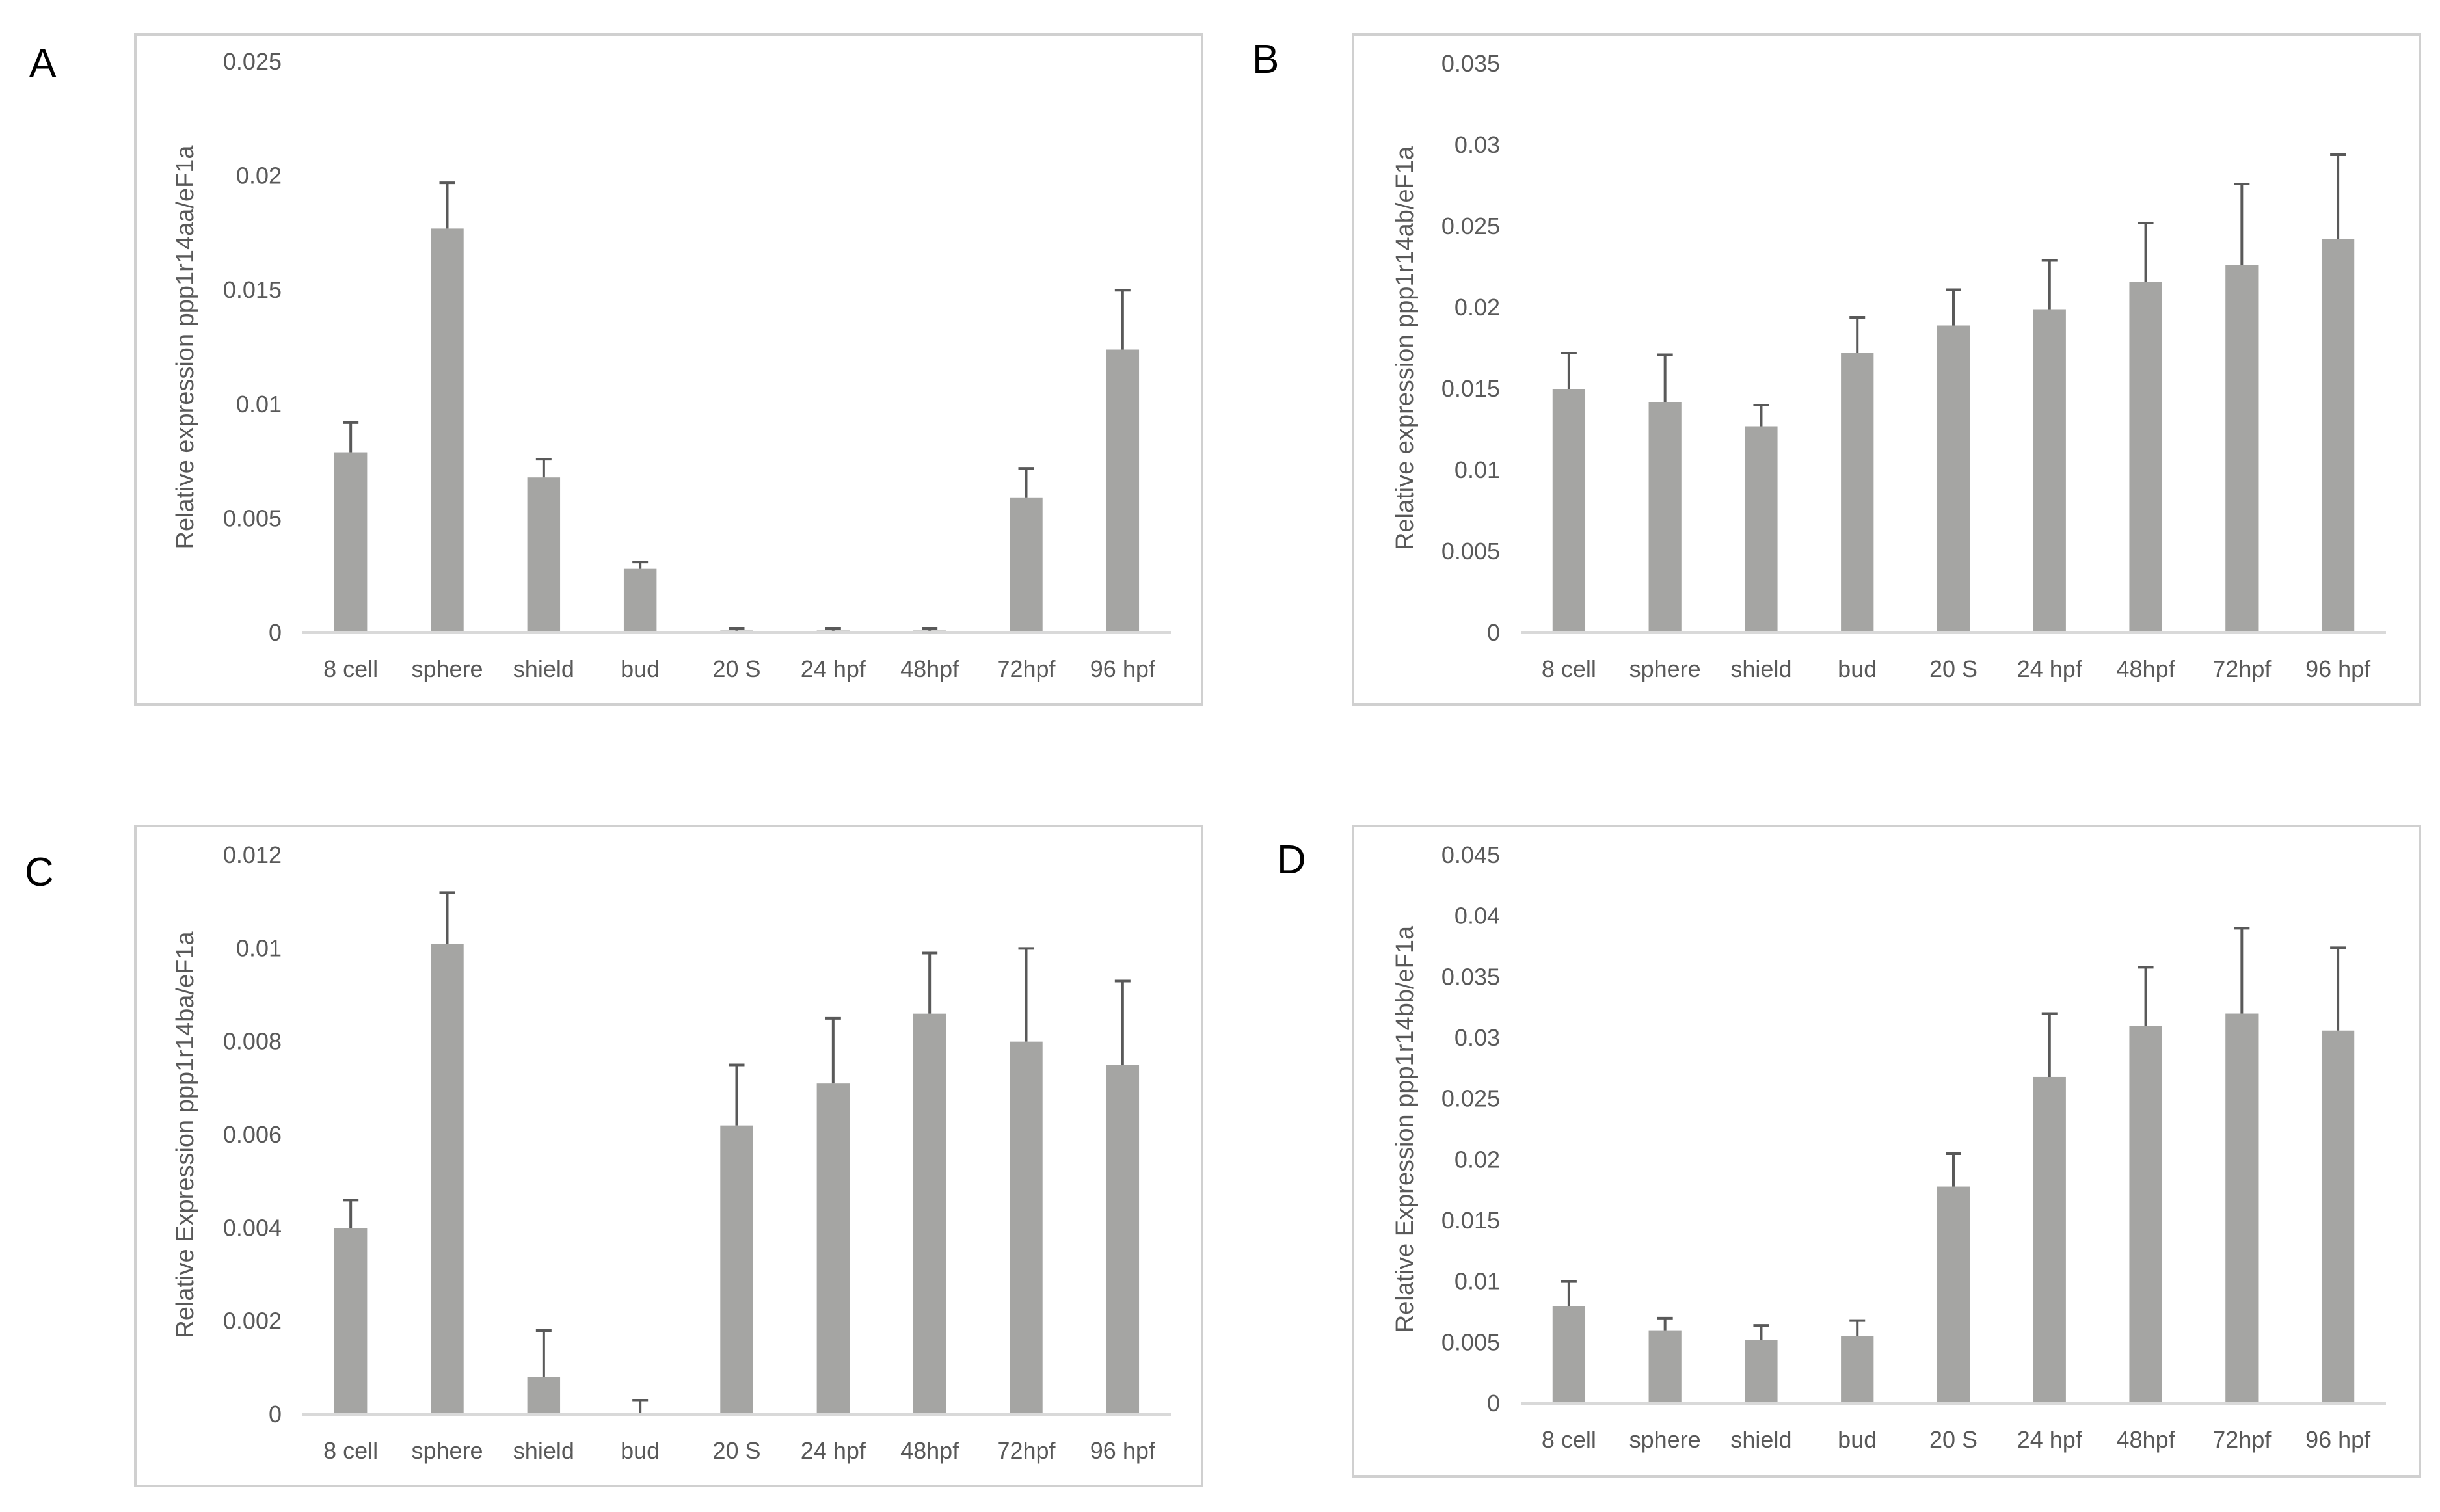 This screenshot has height=1512, width=2440. What do you see at coordinates (1265, 59) in the screenshot?
I see `panel-letter: B` at bounding box center [1265, 59].